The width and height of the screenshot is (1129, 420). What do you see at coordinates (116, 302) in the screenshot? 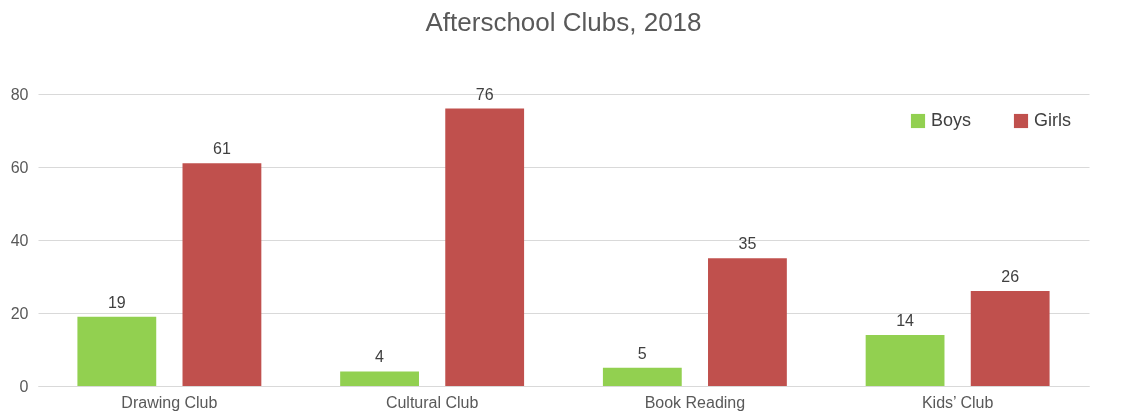
I see `data-label: 19` at bounding box center [116, 302].